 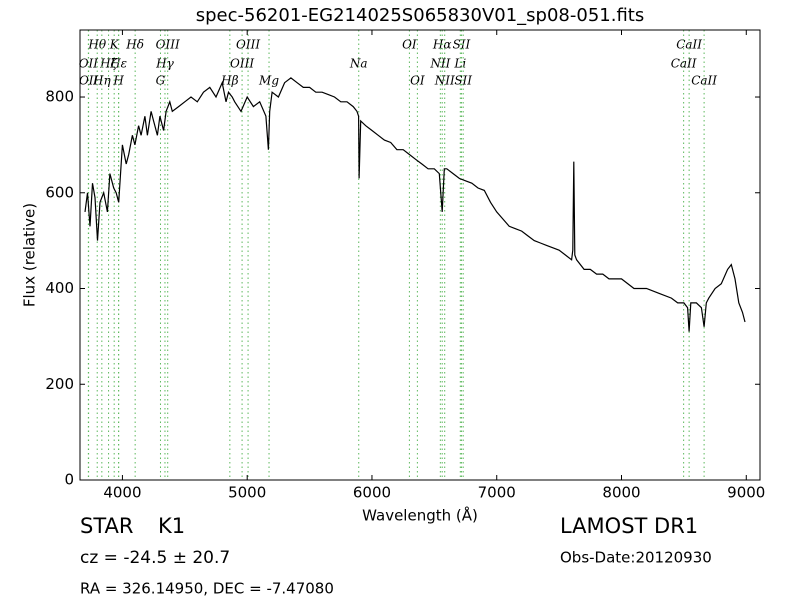 I want to click on spectral-line-label: Li, so click(x=459, y=64).